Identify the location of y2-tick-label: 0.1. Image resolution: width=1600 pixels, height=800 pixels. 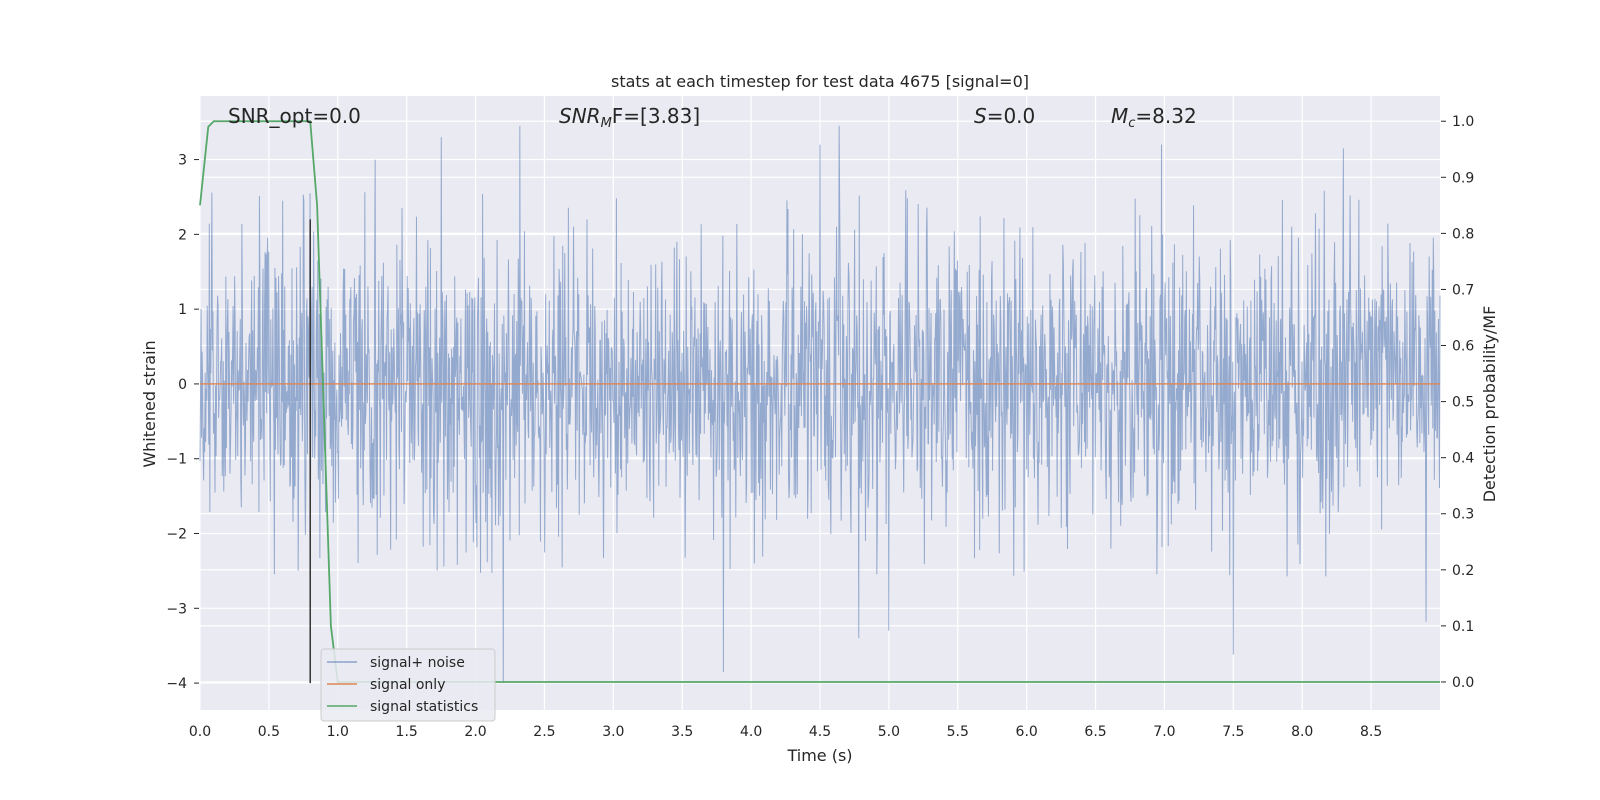
(1463, 627).